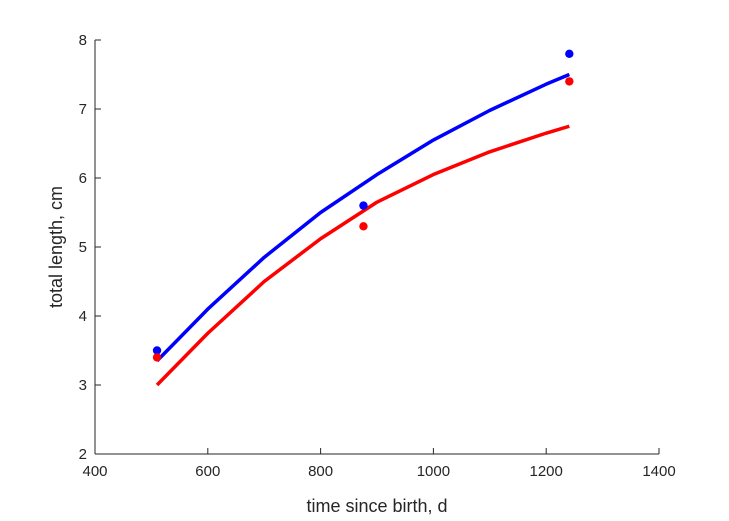 This screenshot has width=729, height=521. I want to click on y-tick-label: 7, so click(83, 109).